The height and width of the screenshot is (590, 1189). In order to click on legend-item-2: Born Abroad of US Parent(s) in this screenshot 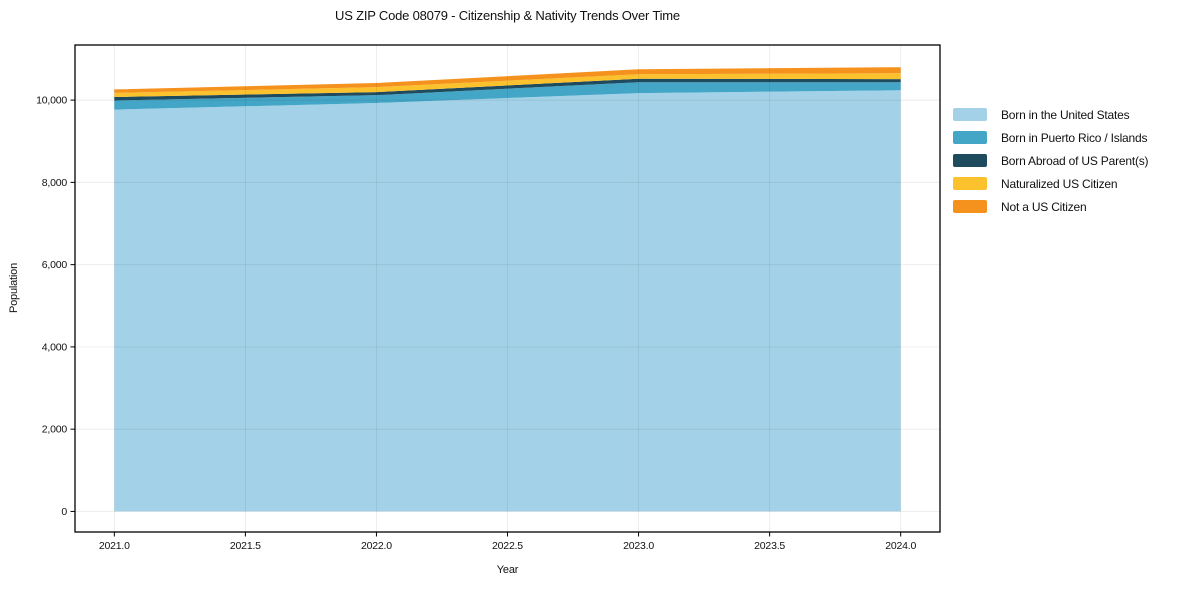, I will do `click(1051, 160)`.